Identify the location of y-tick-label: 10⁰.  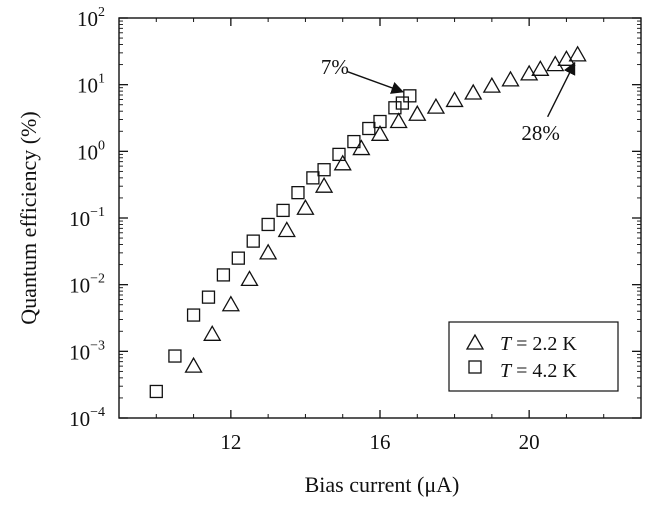
(91, 151).